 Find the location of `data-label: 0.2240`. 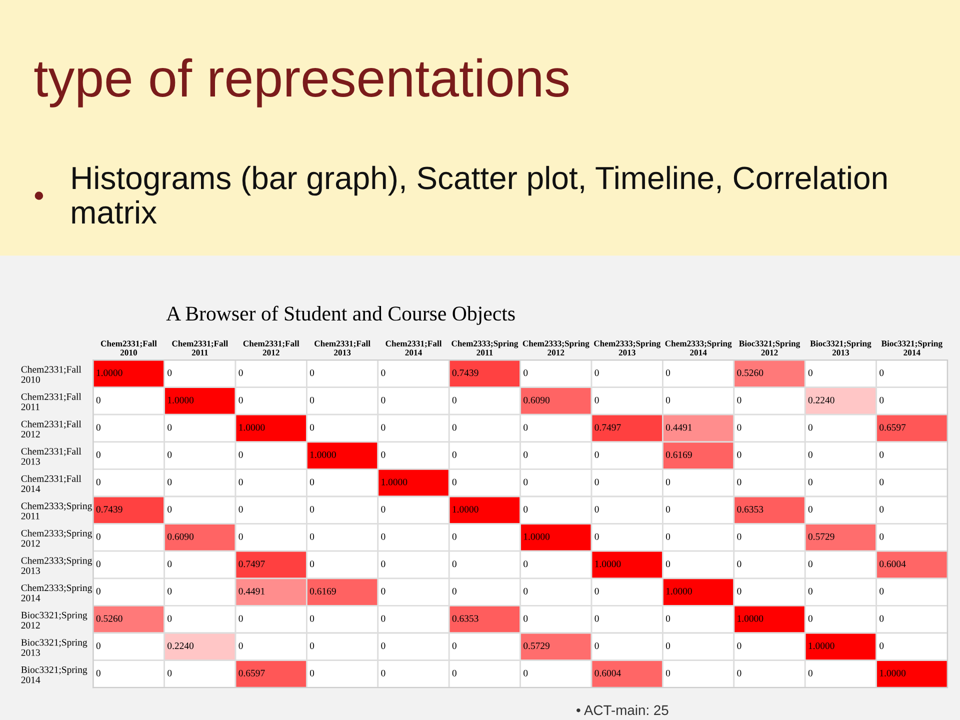

data-label: 0.2240 is located at coordinates (181, 646).